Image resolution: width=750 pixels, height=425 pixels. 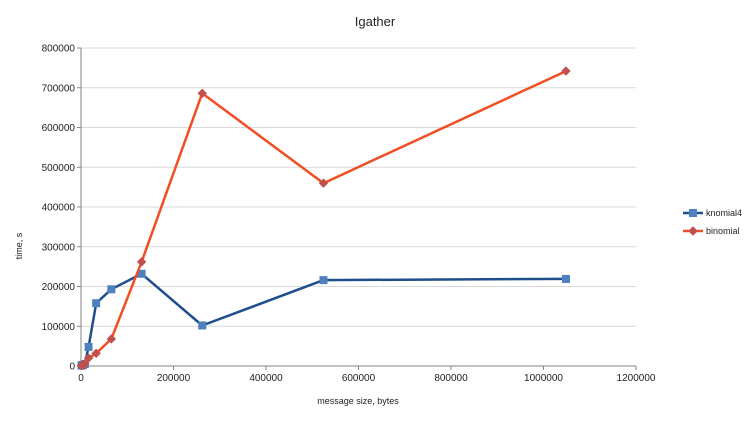 What do you see at coordinates (723, 231) in the screenshot?
I see `legend-label: binomial` at bounding box center [723, 231].